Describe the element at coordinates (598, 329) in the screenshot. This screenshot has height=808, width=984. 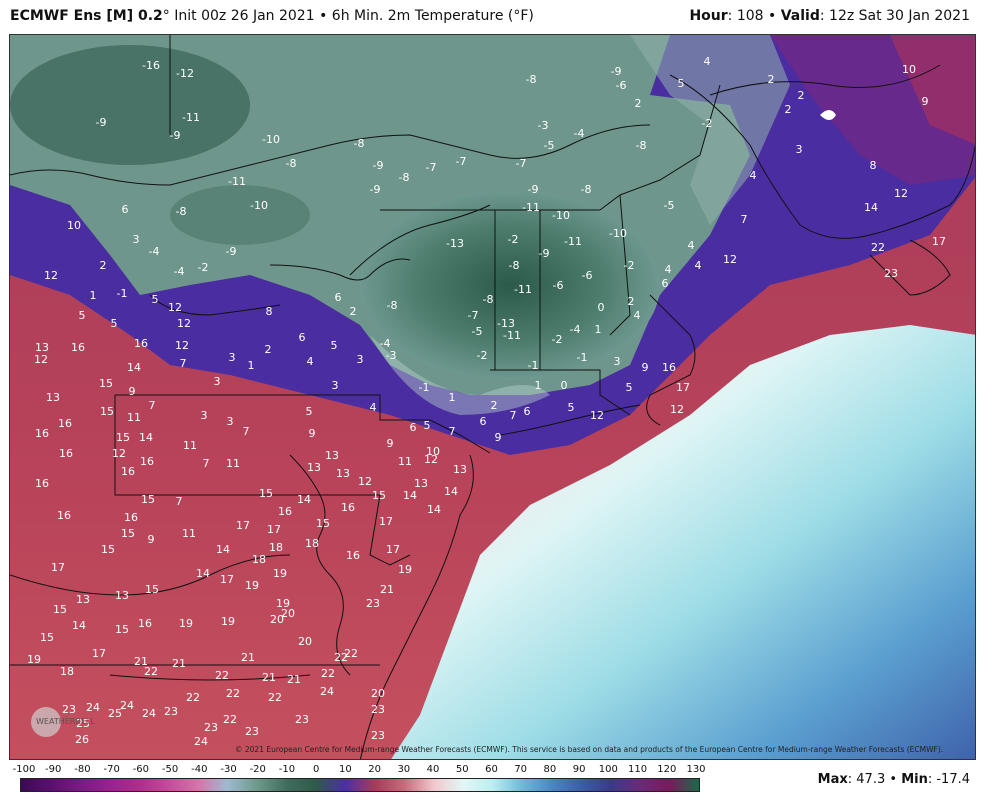
I see `temp-label: 1` at that location.